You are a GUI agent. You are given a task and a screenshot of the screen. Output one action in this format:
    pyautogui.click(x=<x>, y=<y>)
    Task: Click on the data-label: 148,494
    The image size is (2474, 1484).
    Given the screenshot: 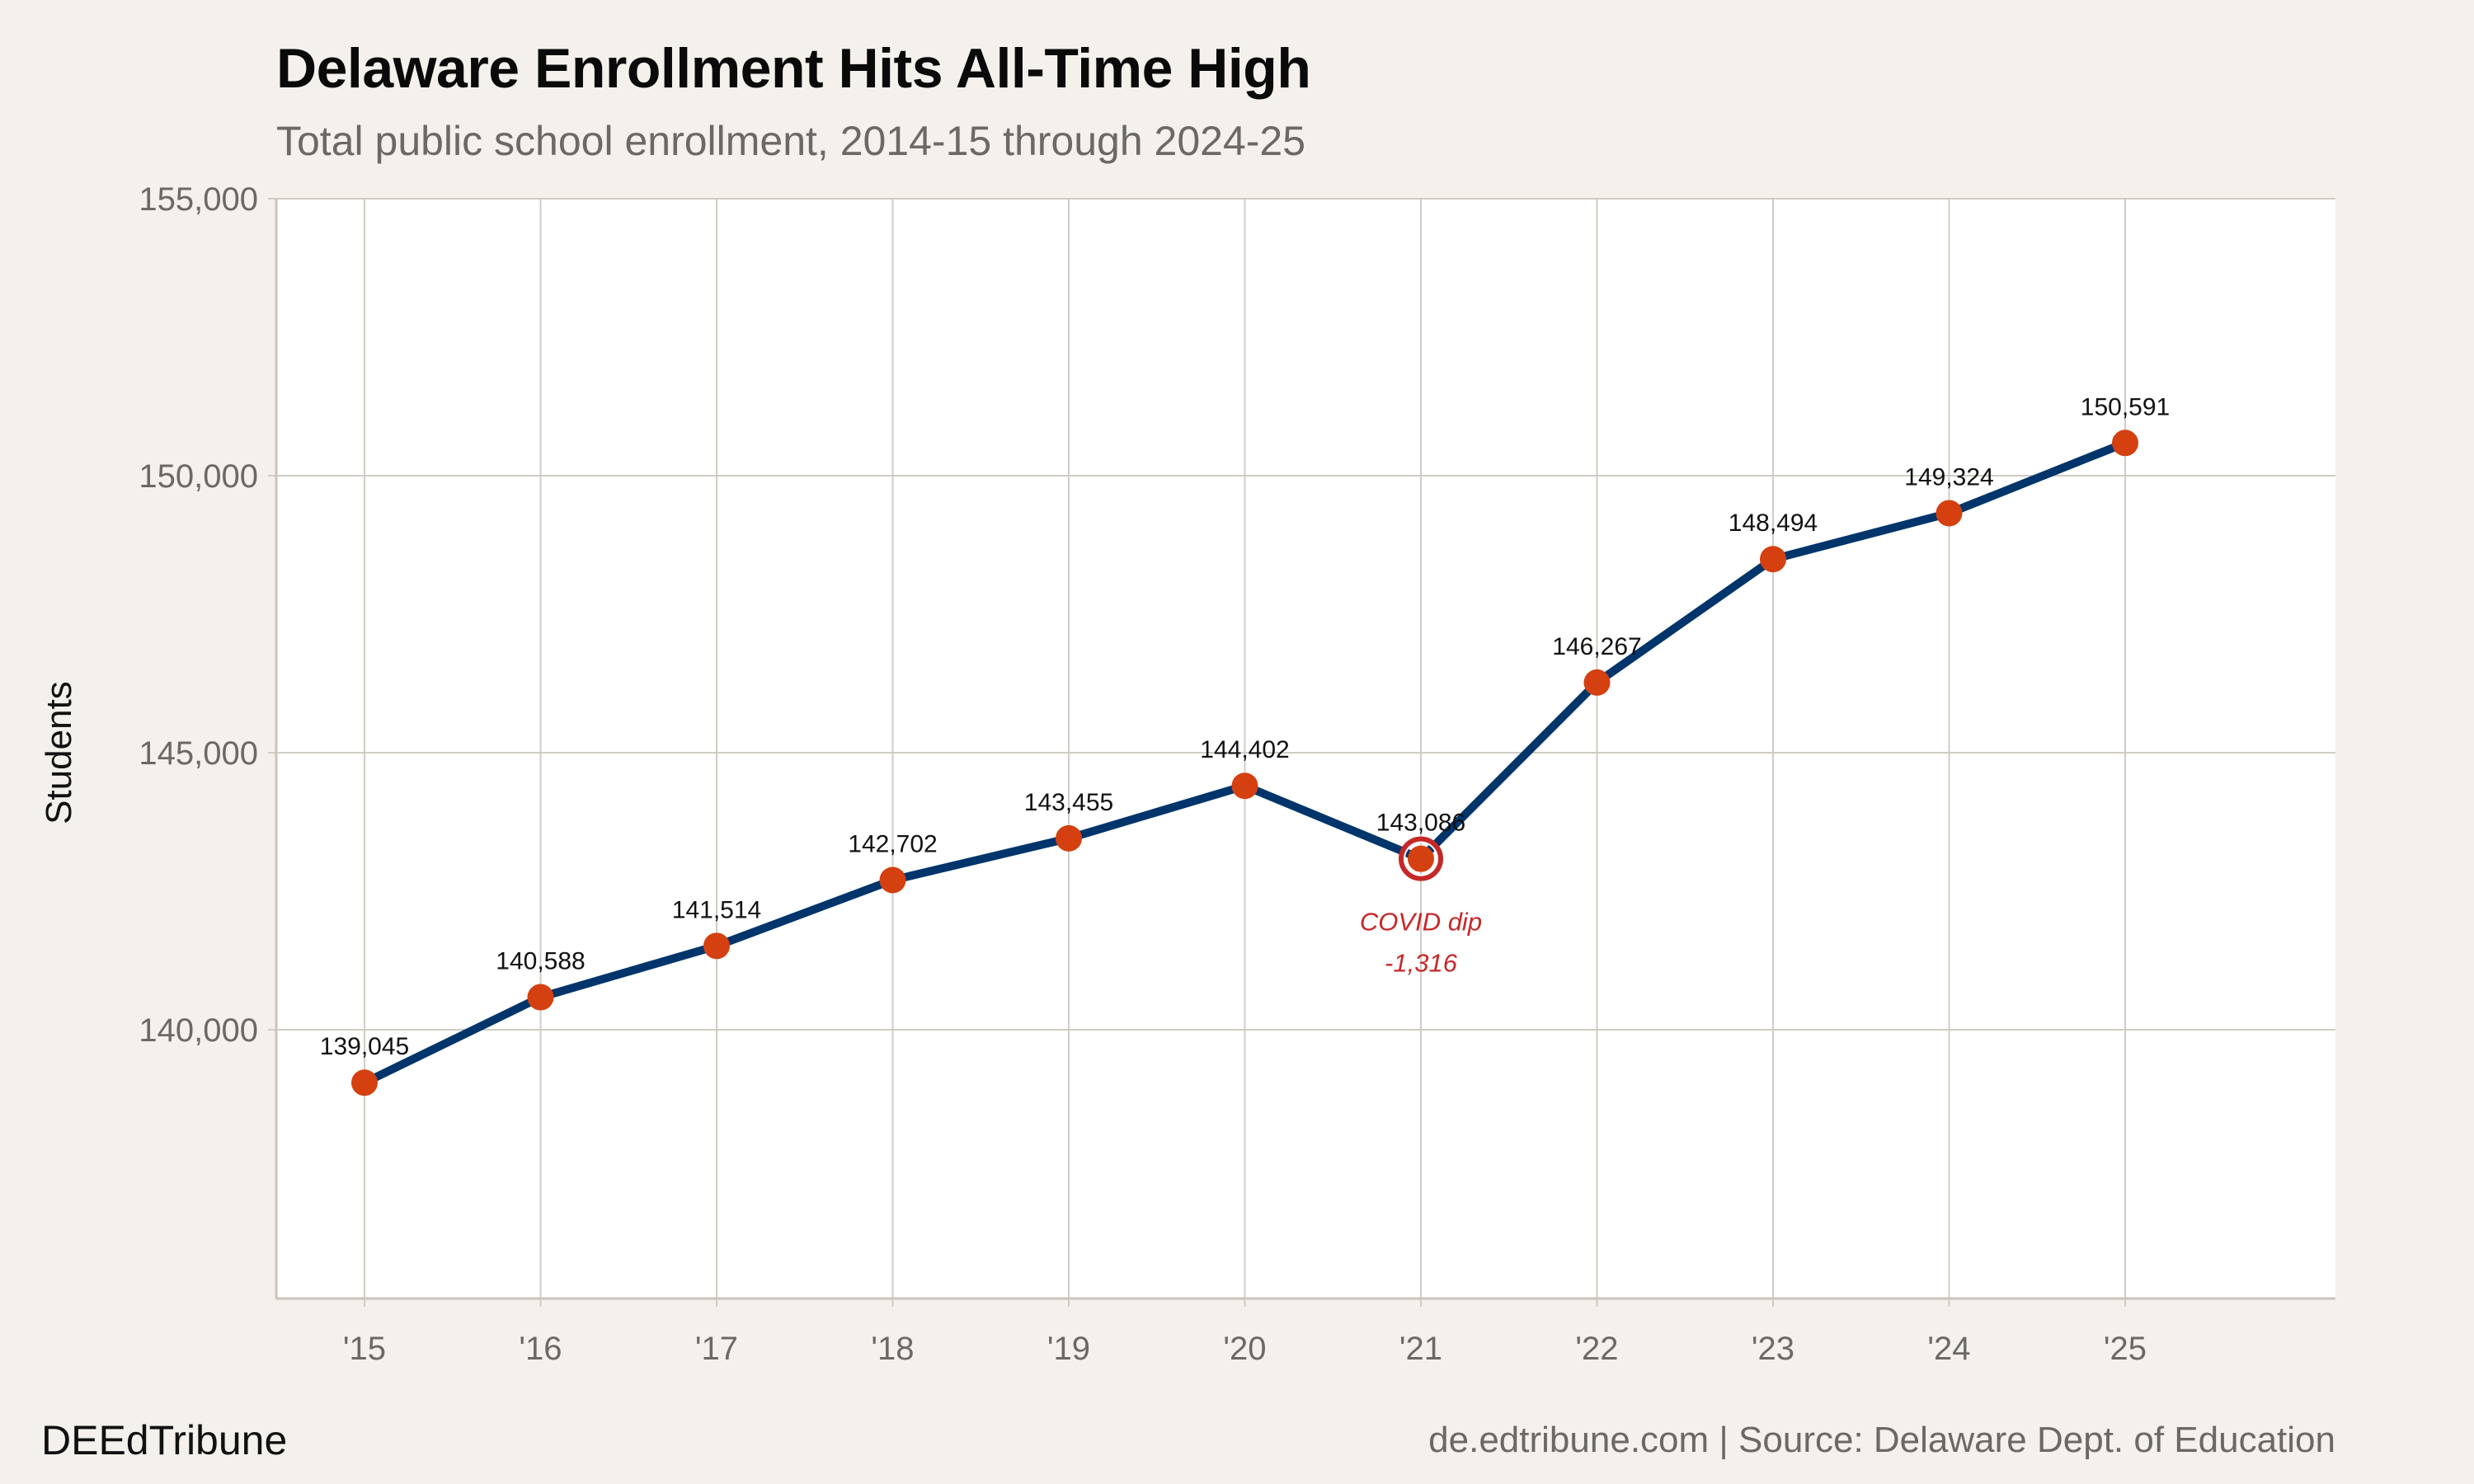 What is the action you would take?
    pyautogui.click(x=1773, y=523)
    